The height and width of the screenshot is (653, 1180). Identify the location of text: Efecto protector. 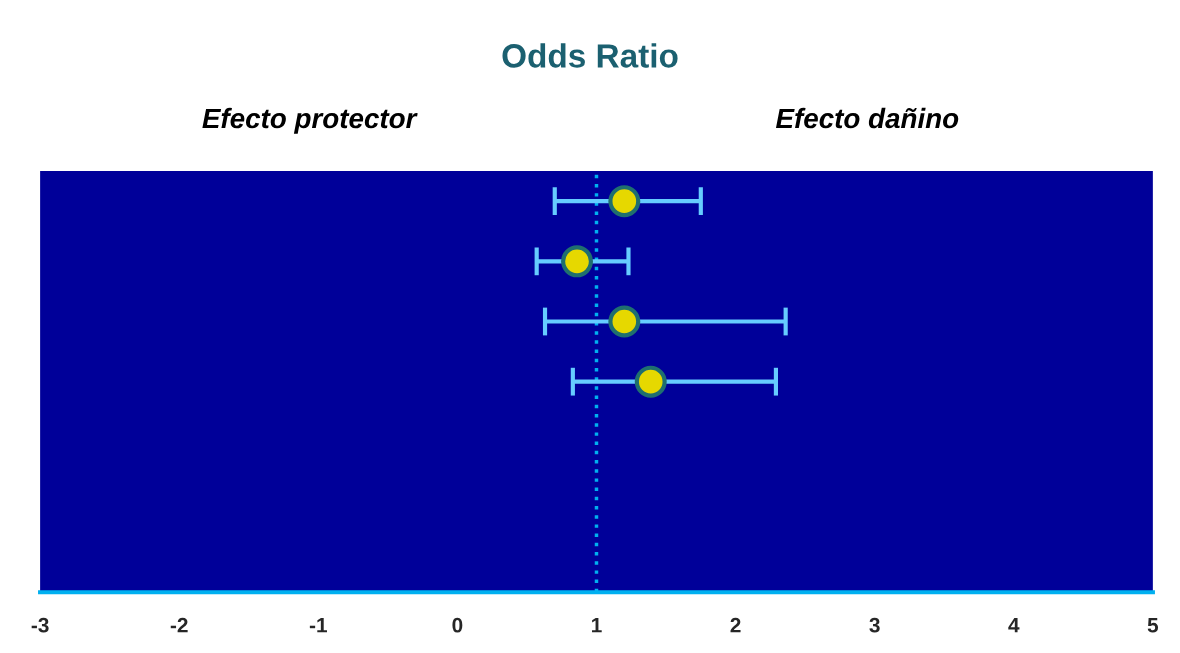
(310, 120).